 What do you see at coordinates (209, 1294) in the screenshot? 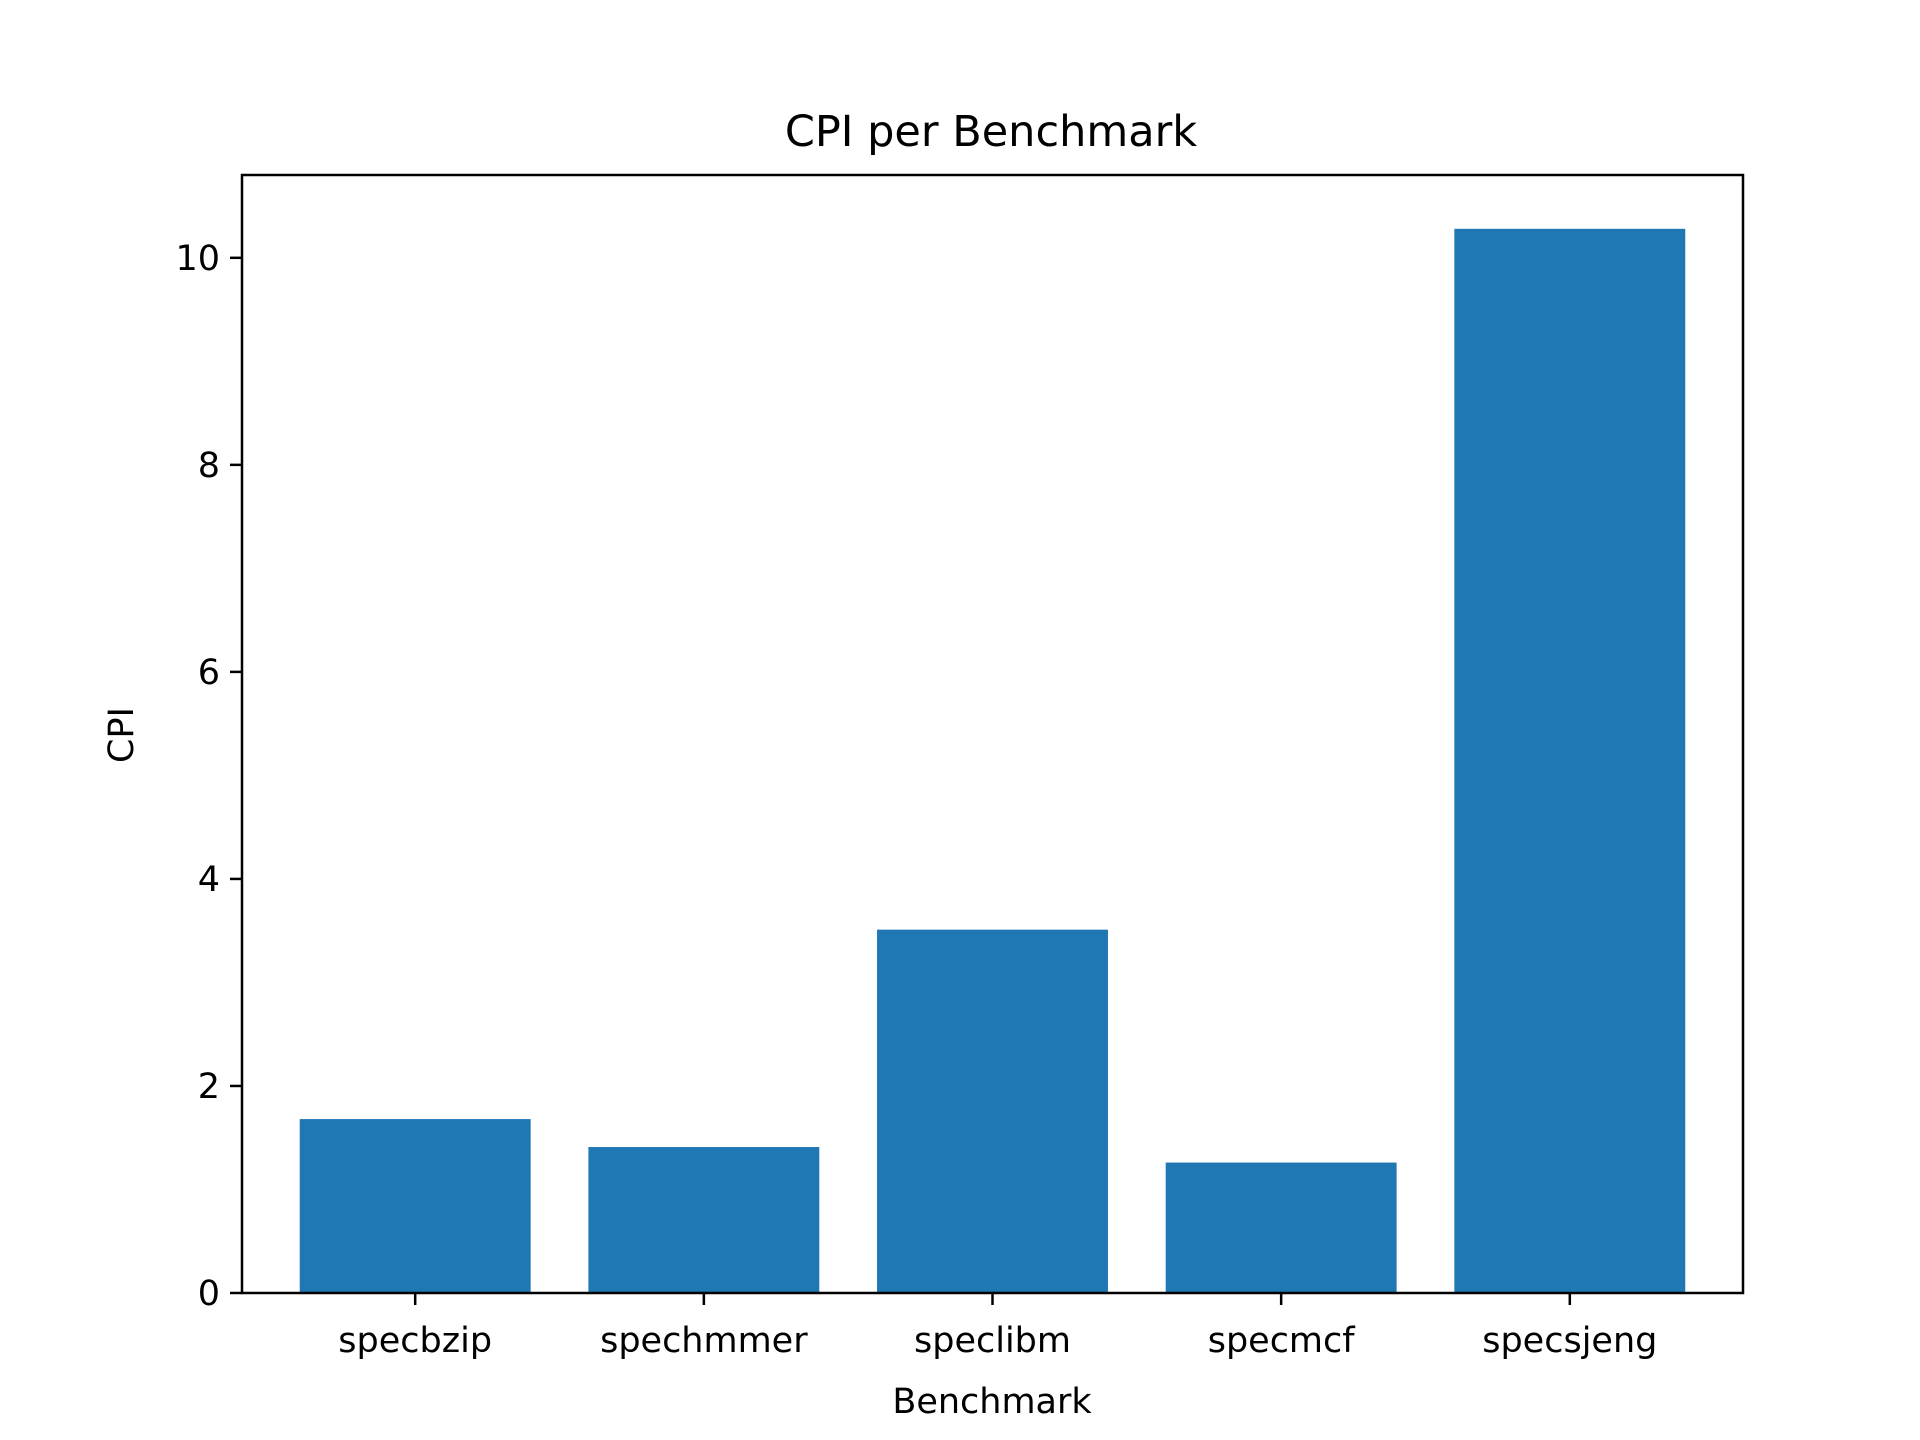
I see `y-tick-label: 0` at bounding box center [209, 1294].